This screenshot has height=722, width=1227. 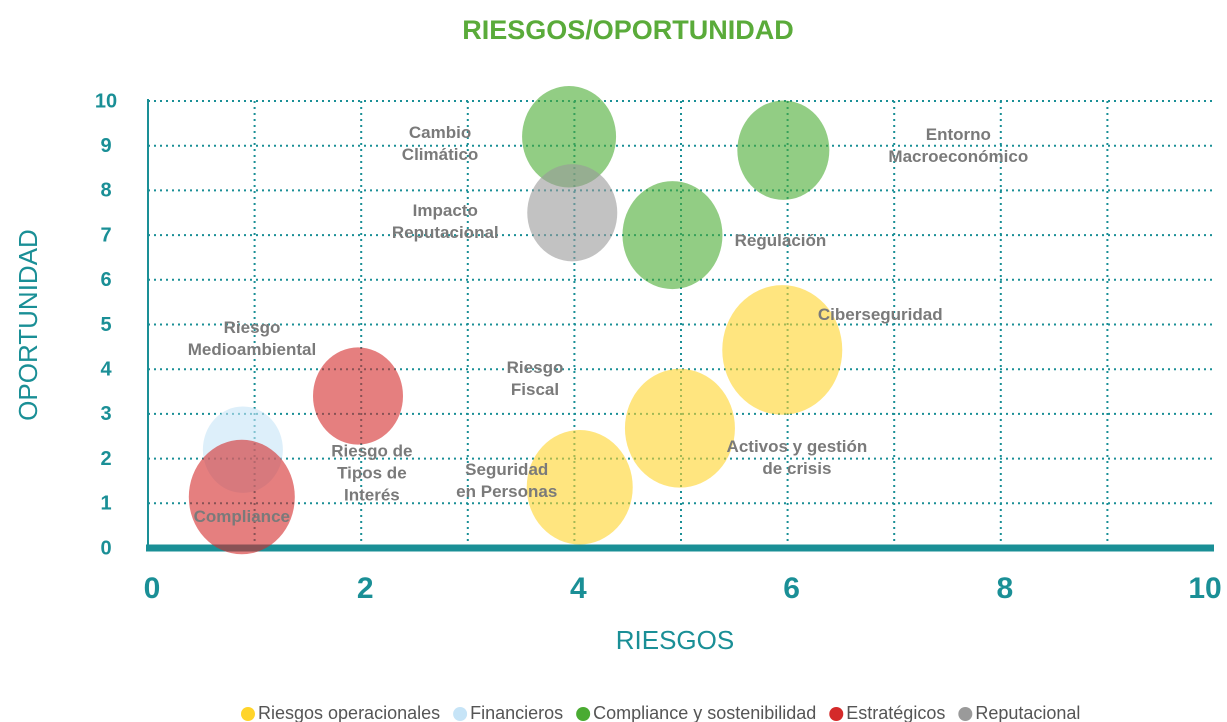 I want to click on legend-label: Riesgos operacionales, so click(x=349, y=712).